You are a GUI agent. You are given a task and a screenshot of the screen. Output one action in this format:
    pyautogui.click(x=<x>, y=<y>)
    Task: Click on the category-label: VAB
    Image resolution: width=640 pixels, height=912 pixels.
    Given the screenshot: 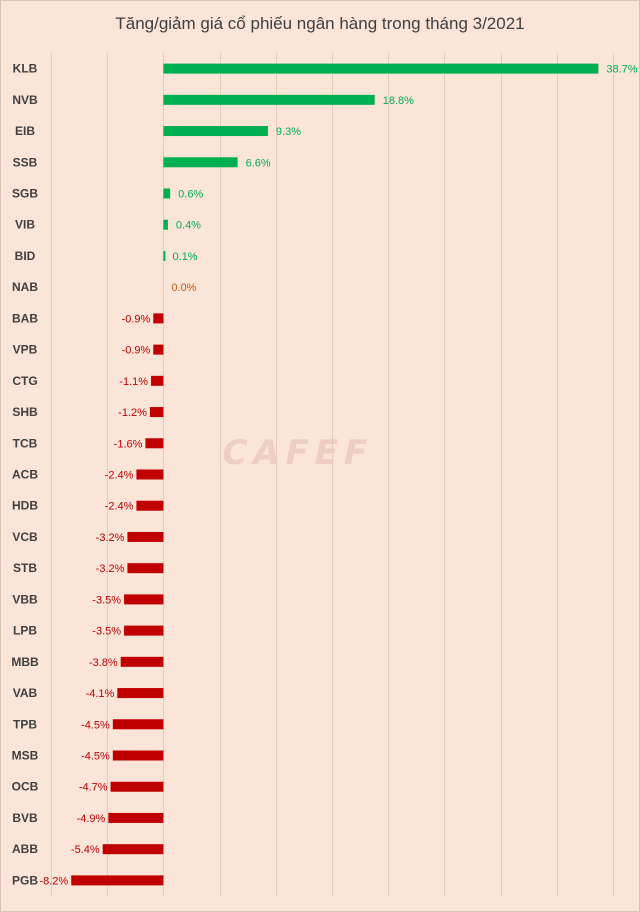 What is the action you would take?
    pyautogui.click(x=25, y=693)
    